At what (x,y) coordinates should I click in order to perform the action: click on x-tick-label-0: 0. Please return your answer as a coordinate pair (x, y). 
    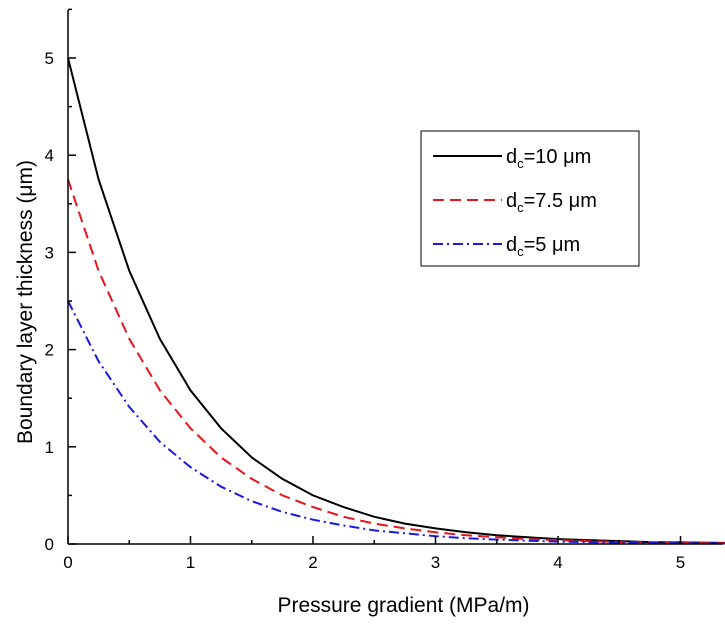
    Looking at the image, I should click on (67, 562).